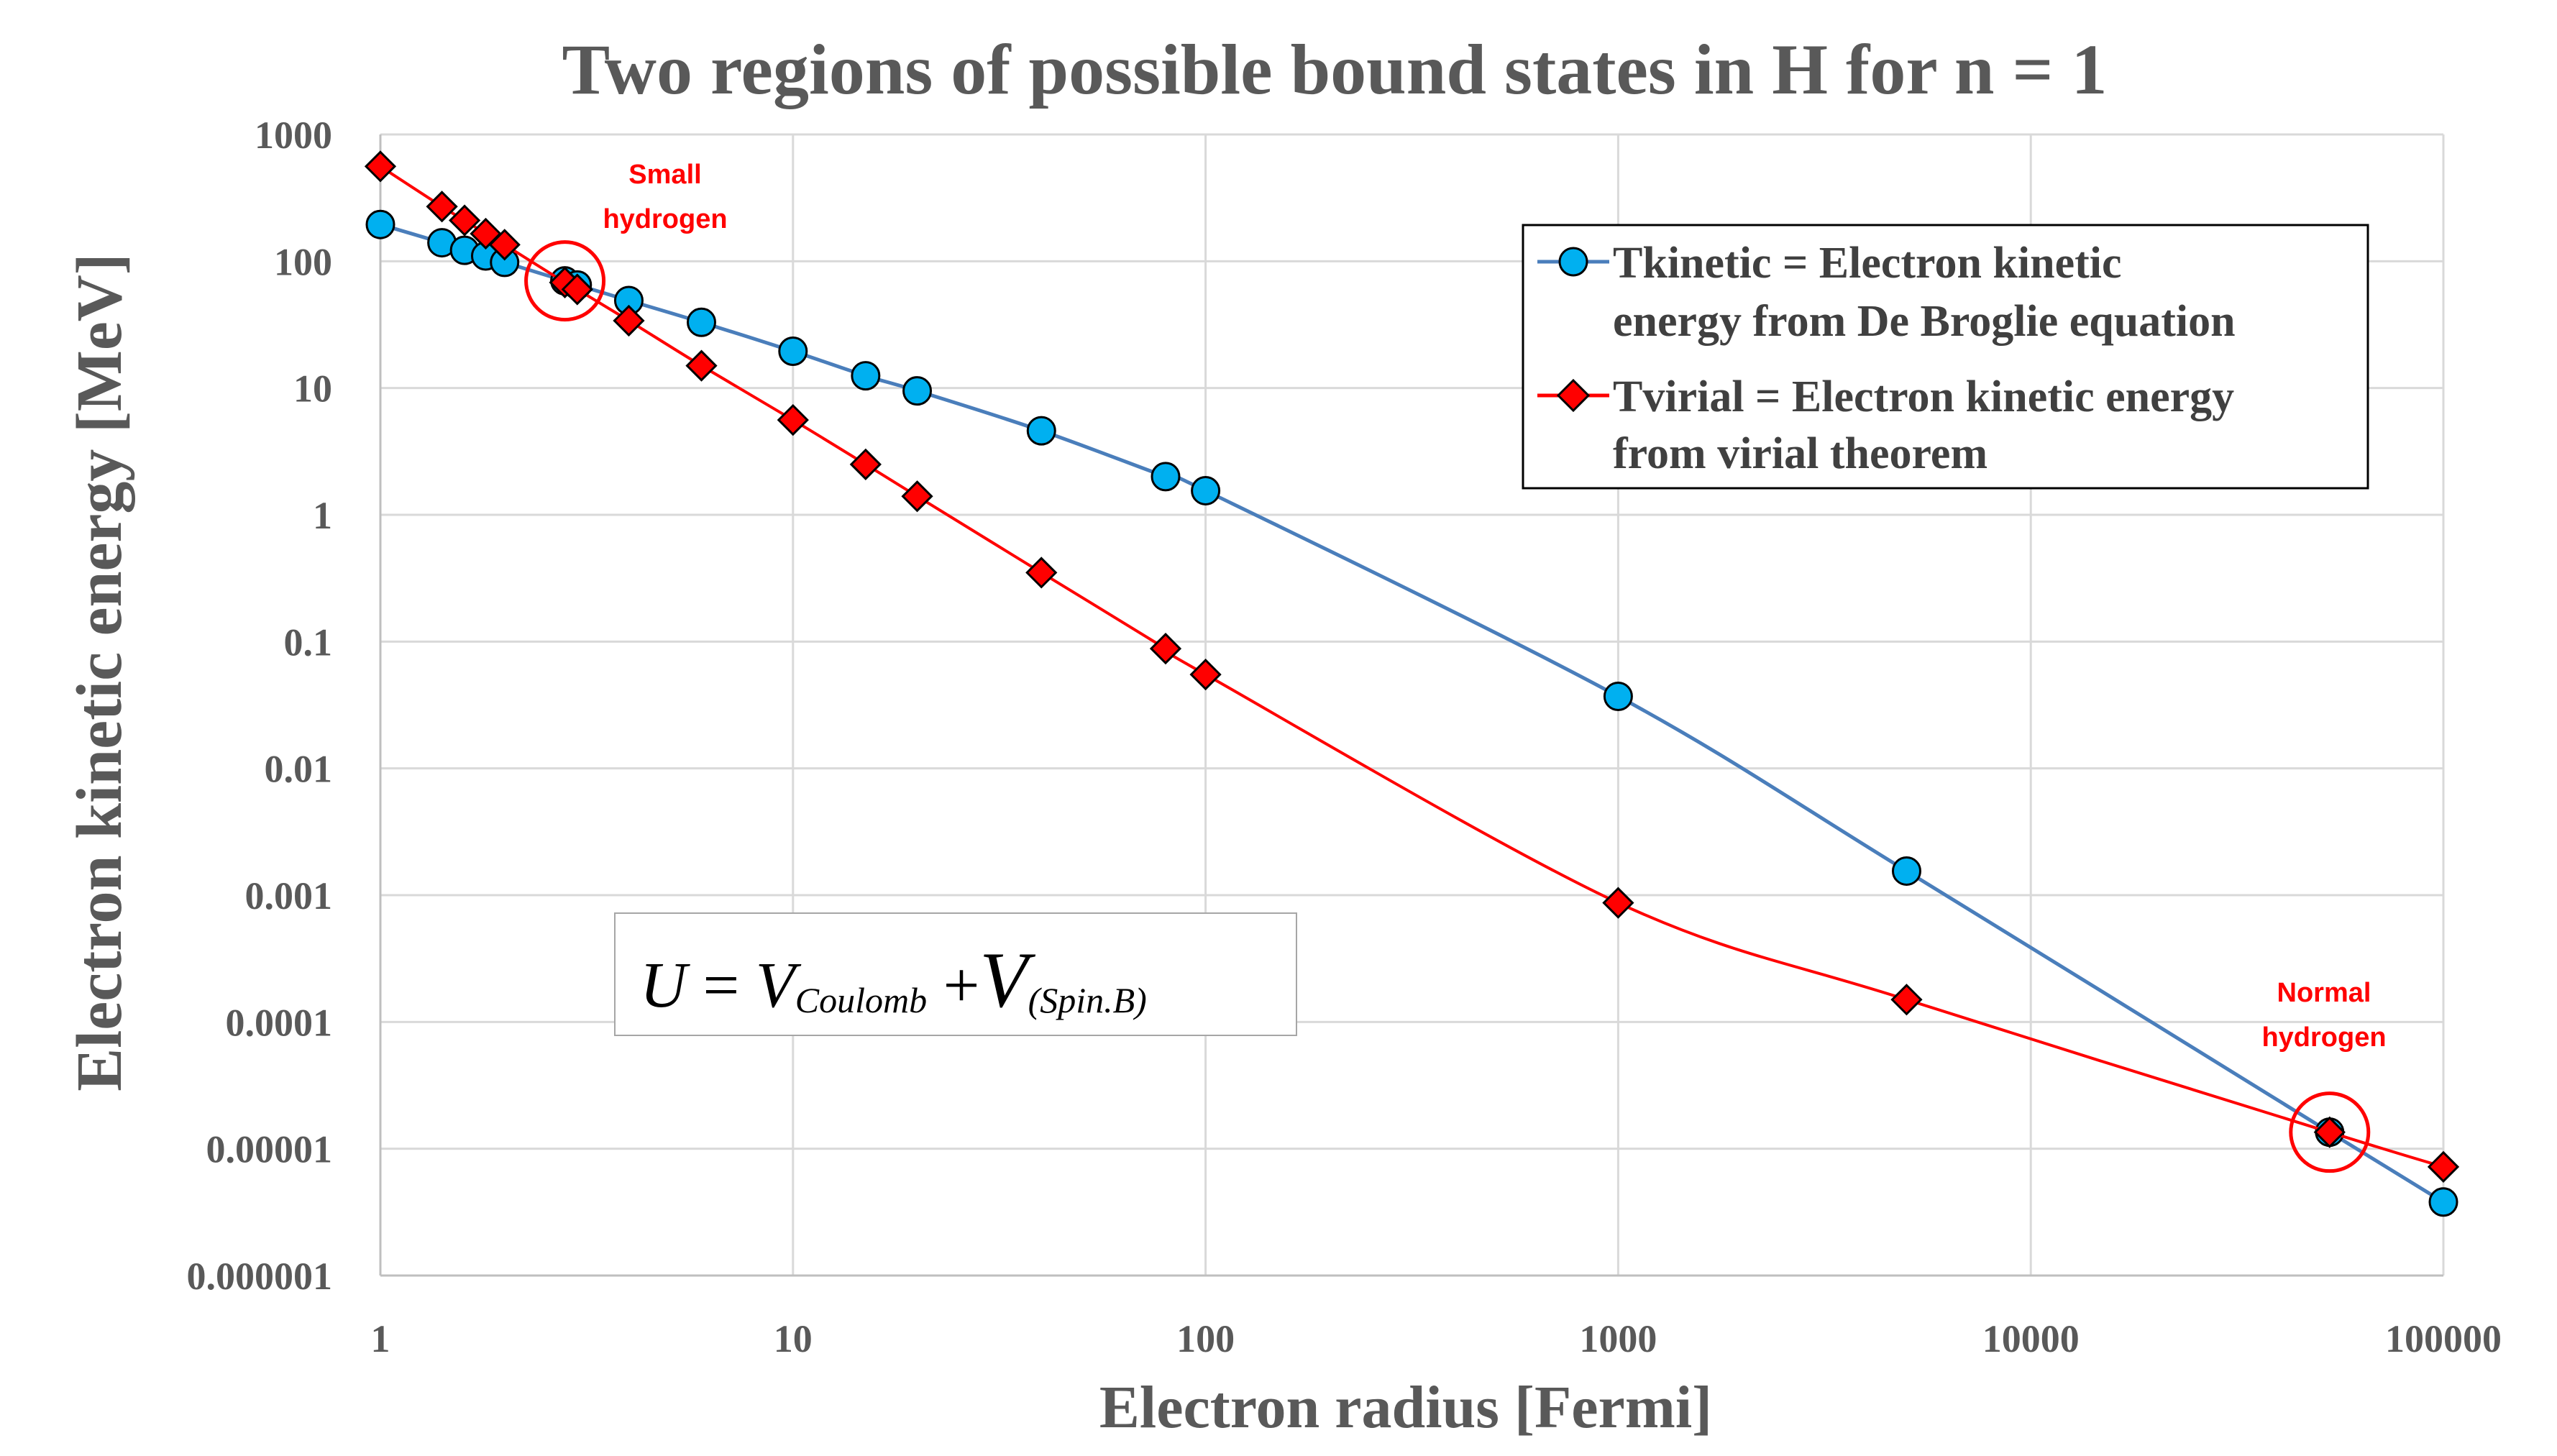  Describe the element at coordinates (953, 985) in the screenshot. I see `equation-plus: +` at that location.